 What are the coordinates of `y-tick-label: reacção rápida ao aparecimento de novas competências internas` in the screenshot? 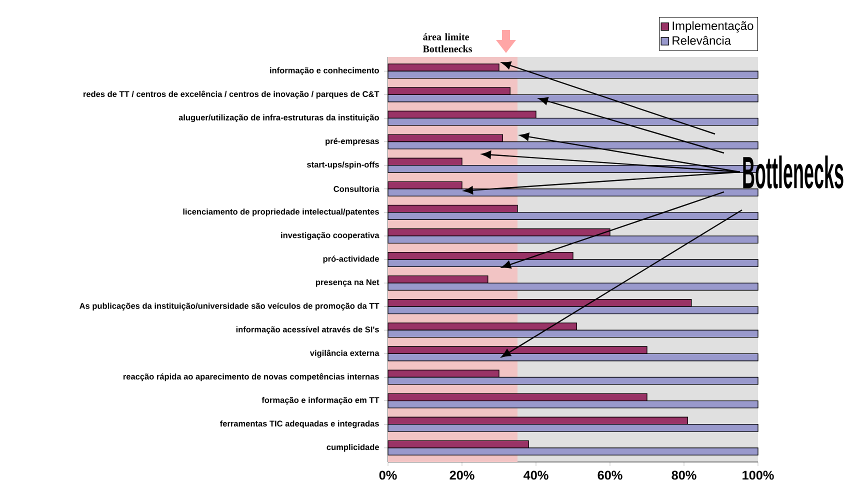 It's located at (251, 377).